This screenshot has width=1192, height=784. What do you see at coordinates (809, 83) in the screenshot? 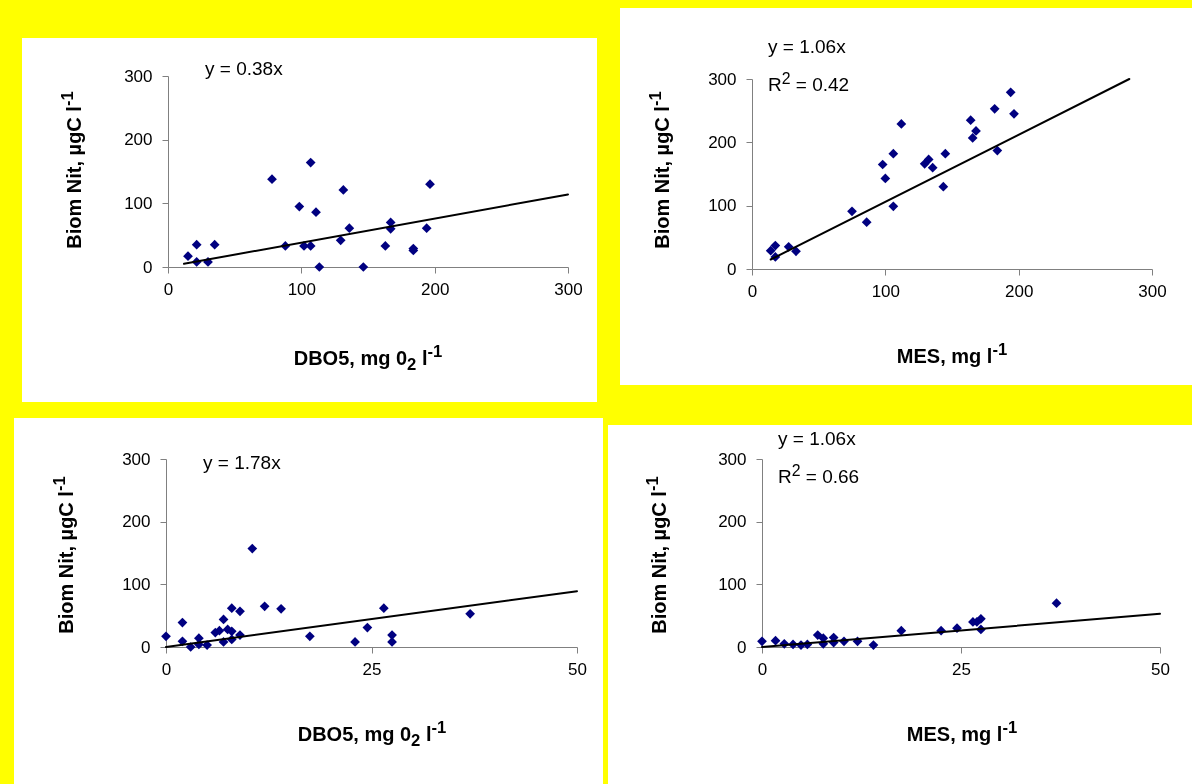
I see `annotation: R$^{2}$ = 0.42` at bounding box center [809, 83].